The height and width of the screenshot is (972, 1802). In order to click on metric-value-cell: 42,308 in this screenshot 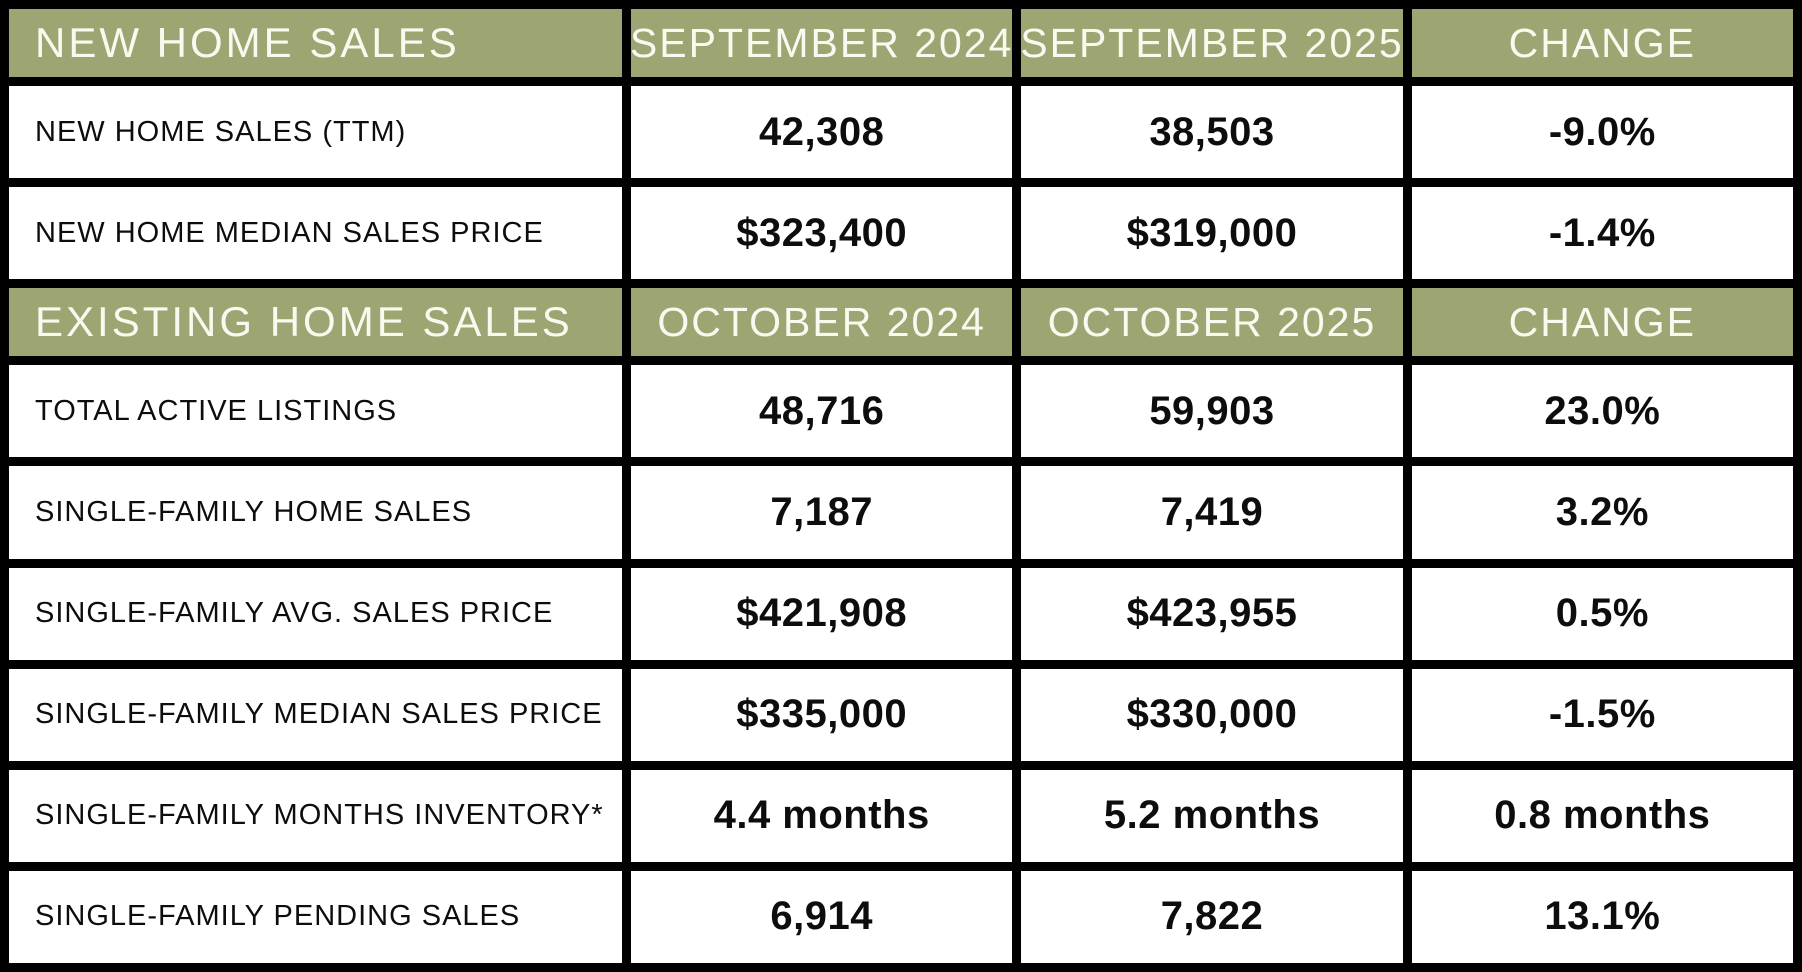, I will do `click(822, 132)`.